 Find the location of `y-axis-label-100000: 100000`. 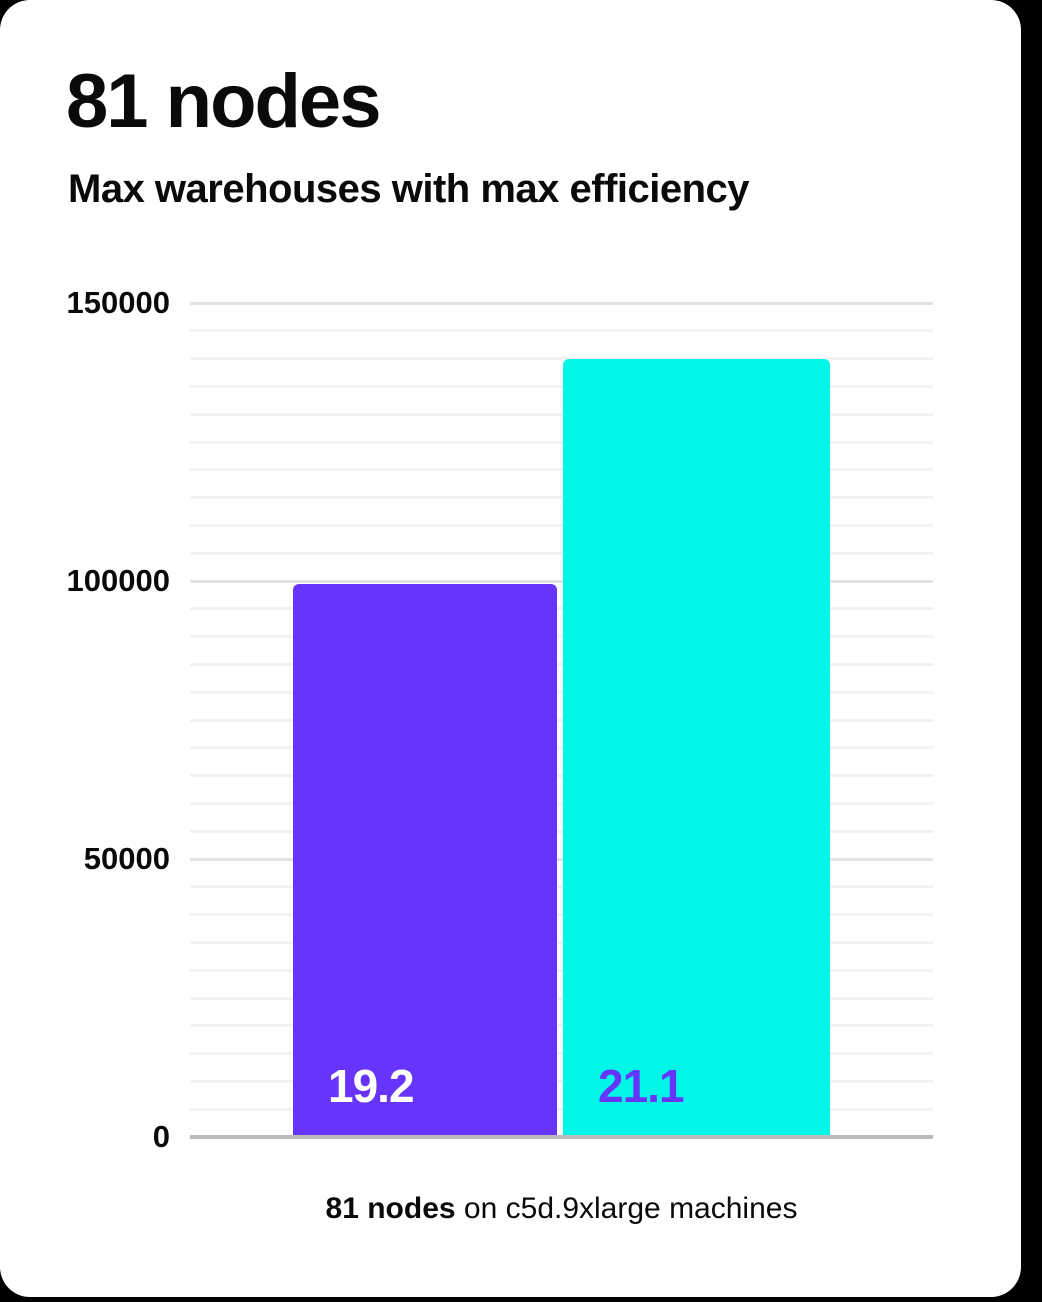

y-axis-label-100000: 100000 is located at coordinates (118, 580).